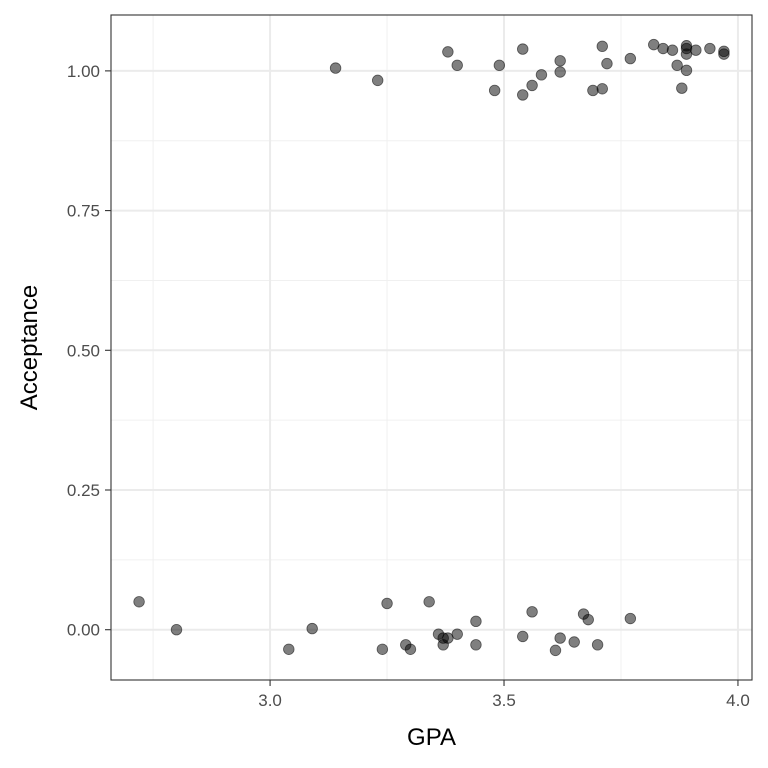  Describe the element at coordinates (83, 630) in the screenshot. I see `y-tick-label: 0.00` at that location.